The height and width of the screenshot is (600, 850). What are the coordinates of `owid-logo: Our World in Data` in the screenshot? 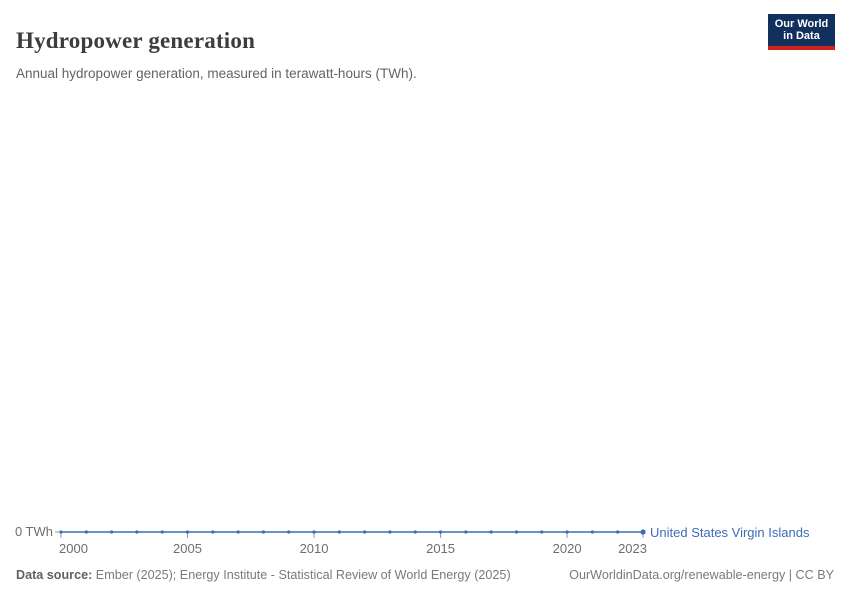 It's located at (801, 32).